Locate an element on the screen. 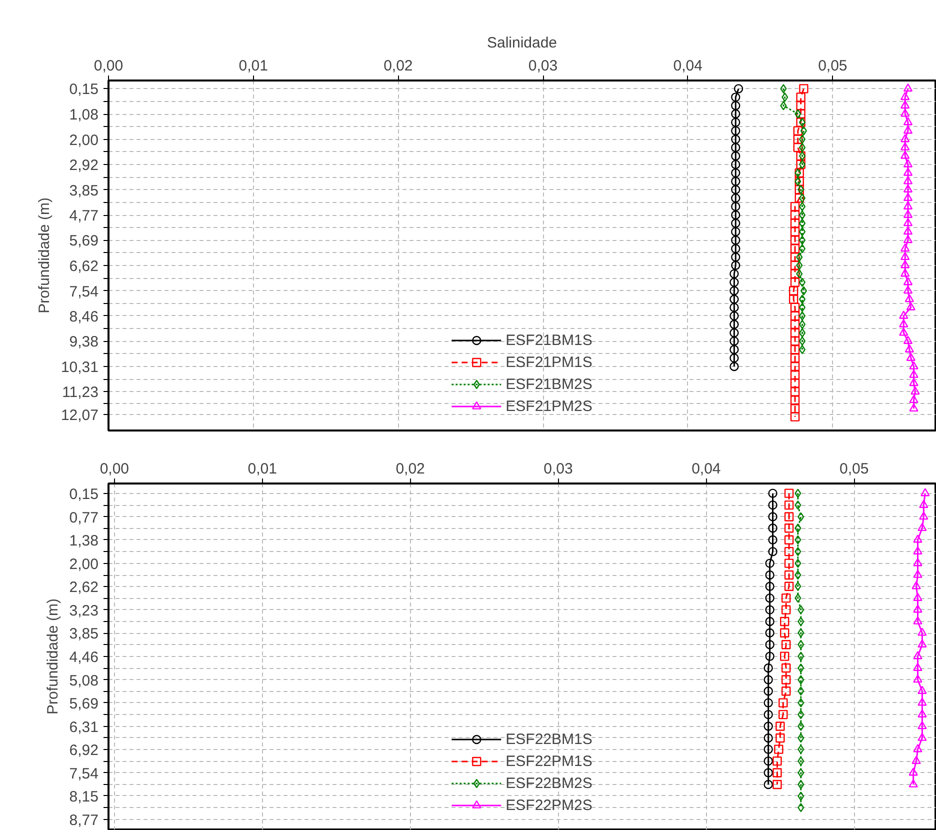 The height and width of the screenshot is (830, 936). x-tick-label: 0,02 is located at coordinates (410, 469).